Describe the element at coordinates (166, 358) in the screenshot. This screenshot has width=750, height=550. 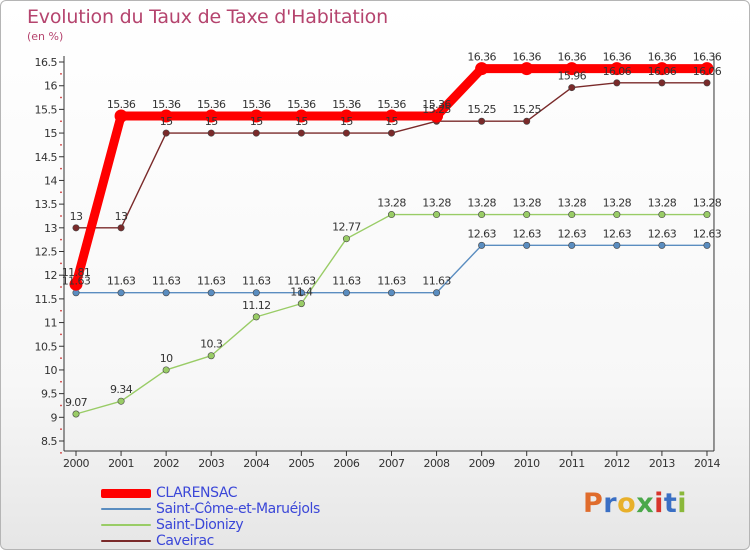
I see `data-label: 10` at that location.